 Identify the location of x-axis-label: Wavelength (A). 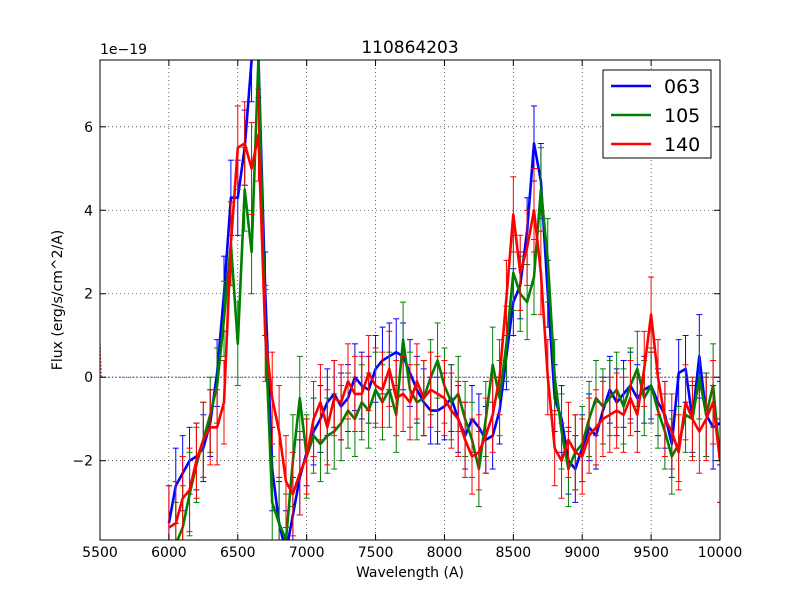
(410, 573).